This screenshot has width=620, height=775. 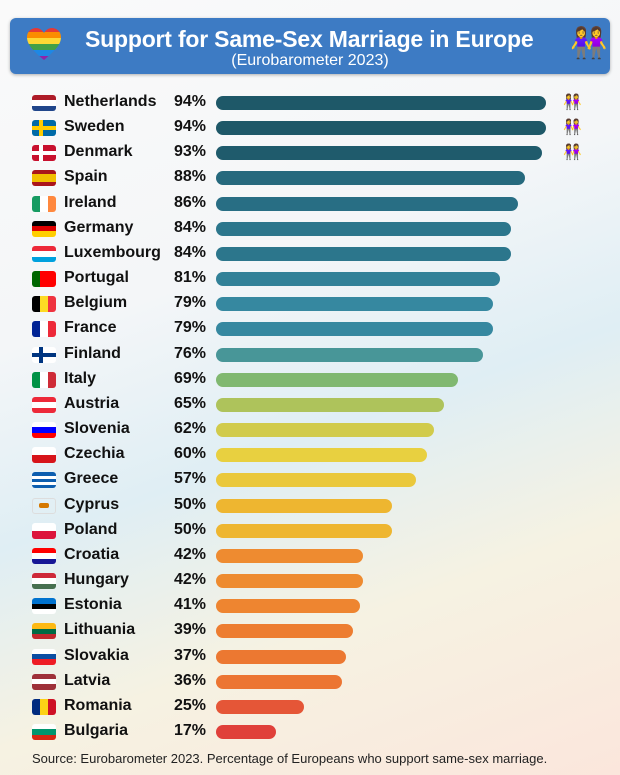 What do you see at coordinates (310, 630) in the screenshot?
I see `bar-row-lithuania: Lithuania 39%` at bounding box center [310, 630].